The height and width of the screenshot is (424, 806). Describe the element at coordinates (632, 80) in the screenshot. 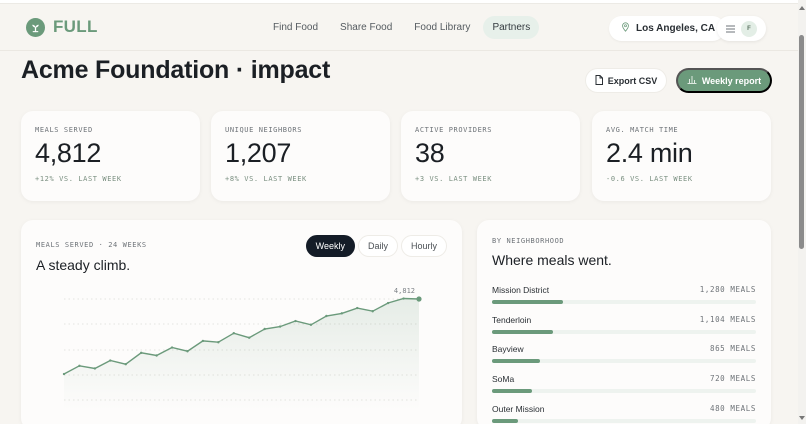

I see `export-csv-label: Export CSV` at that location.